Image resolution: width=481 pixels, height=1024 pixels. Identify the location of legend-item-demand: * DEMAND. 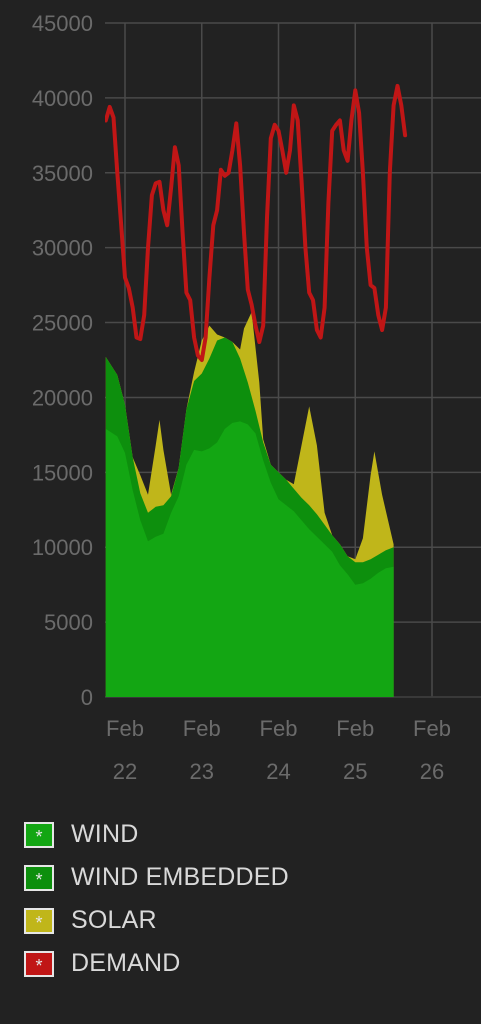
(244, 963).